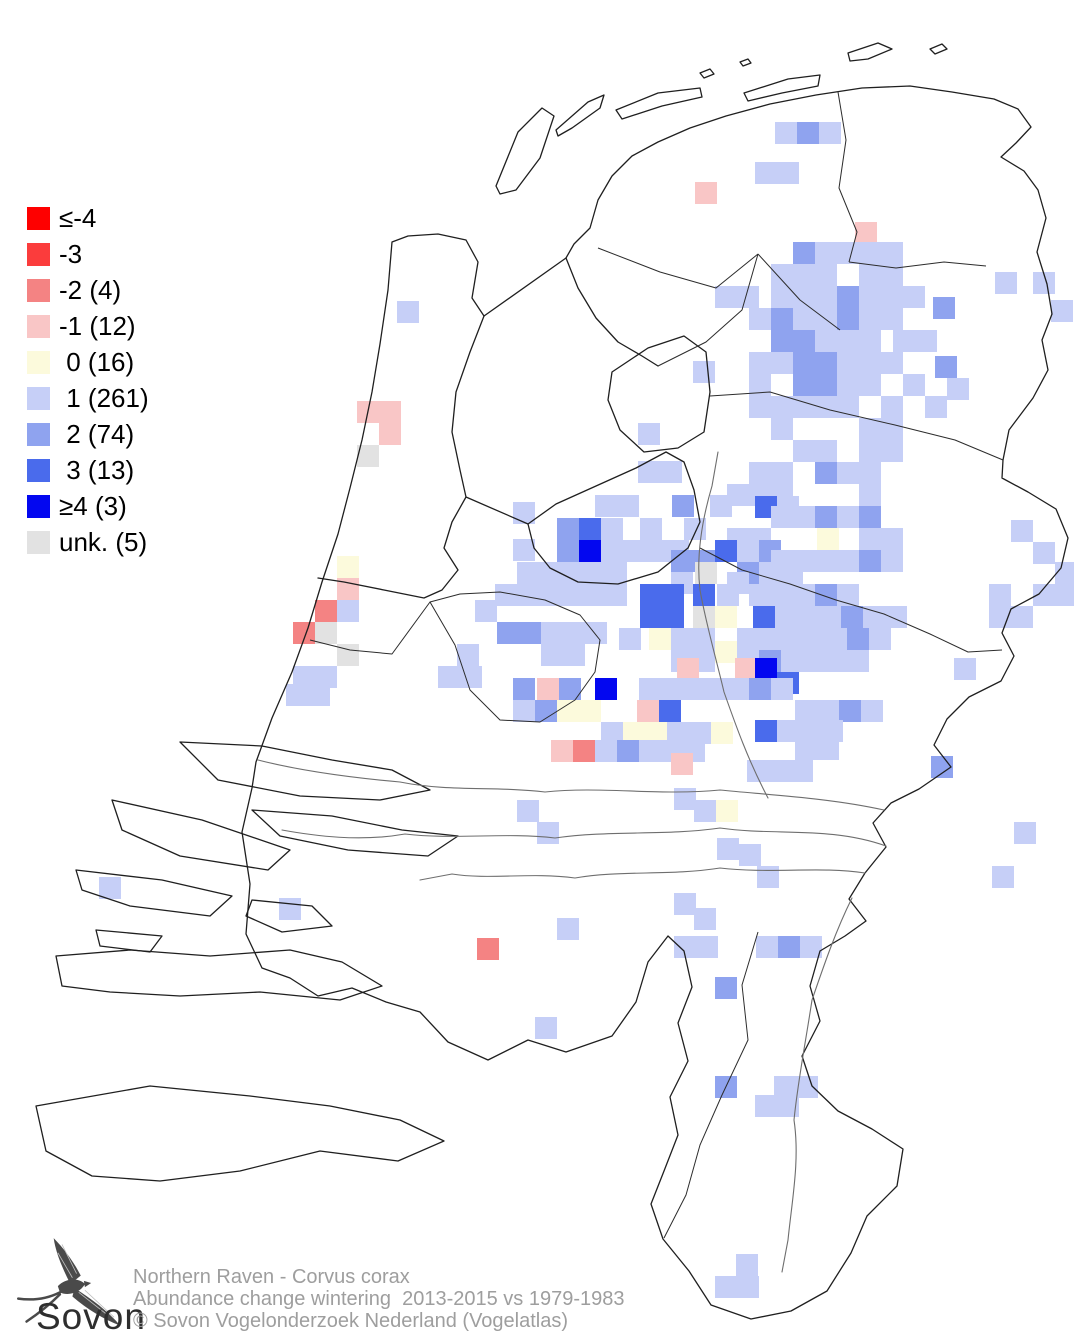 The height and width of the screenshot is (1340, 1074). I want to click on atlas-cell-un, so click(326, 633).